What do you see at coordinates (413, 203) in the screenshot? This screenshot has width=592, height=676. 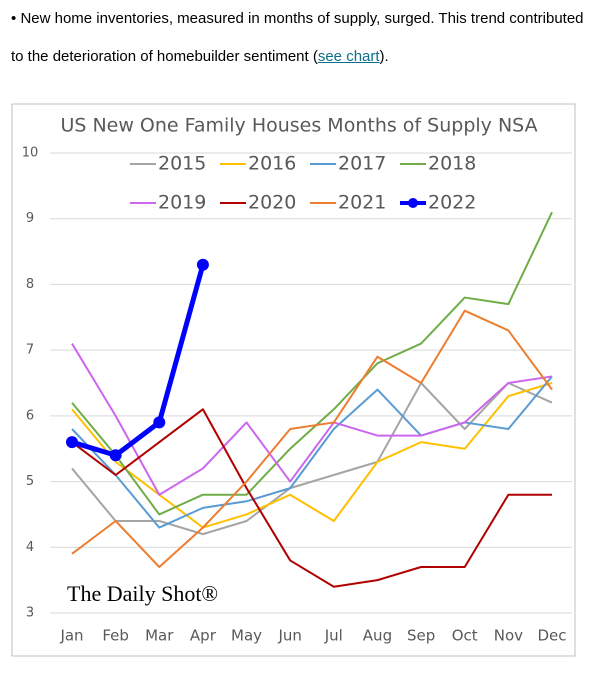 I see `legend-marker` at bounding box center [413, 203].